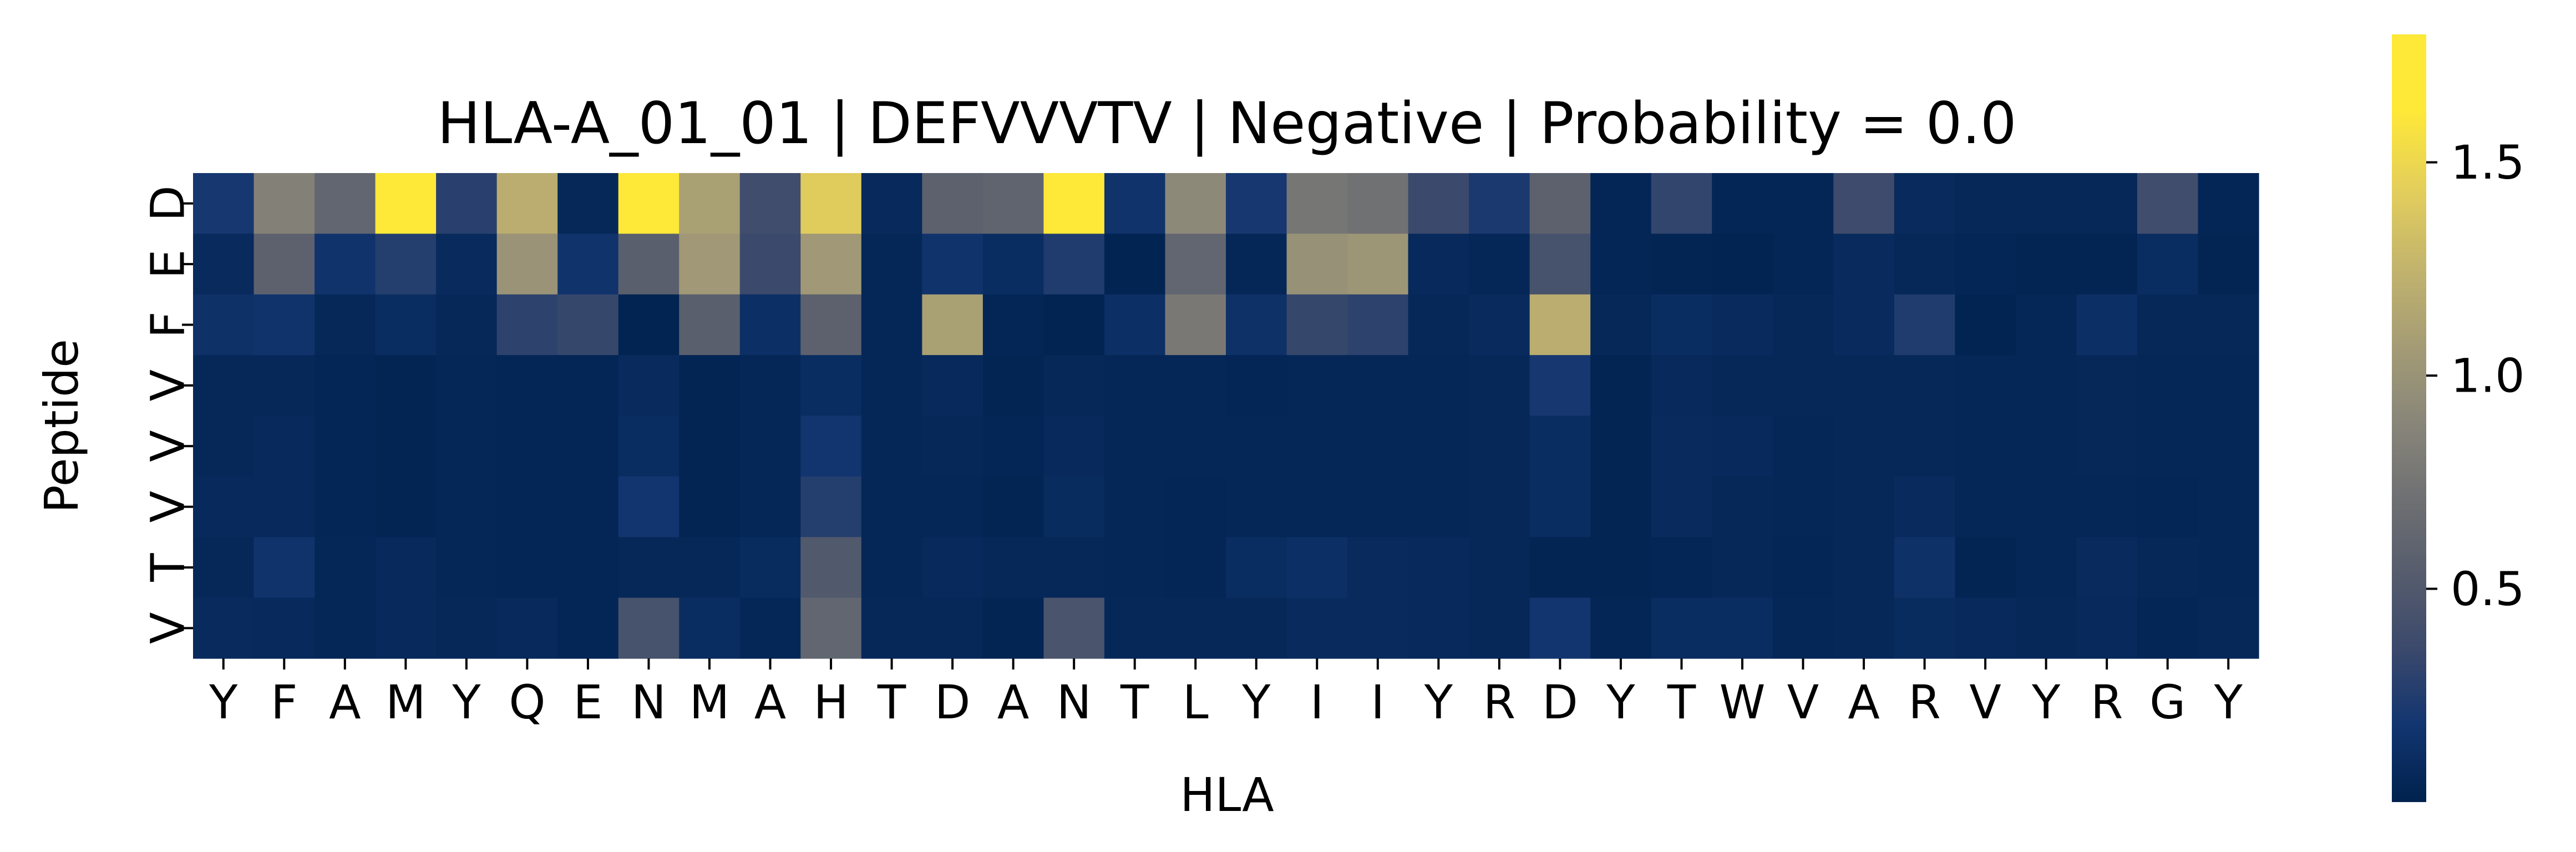 The image size is (2576, 852). What do you see at coordinates (2488, 376) in the screenshot?
I see `colorbar-tick-label: 1.0` at bounding box center [2488, 376].